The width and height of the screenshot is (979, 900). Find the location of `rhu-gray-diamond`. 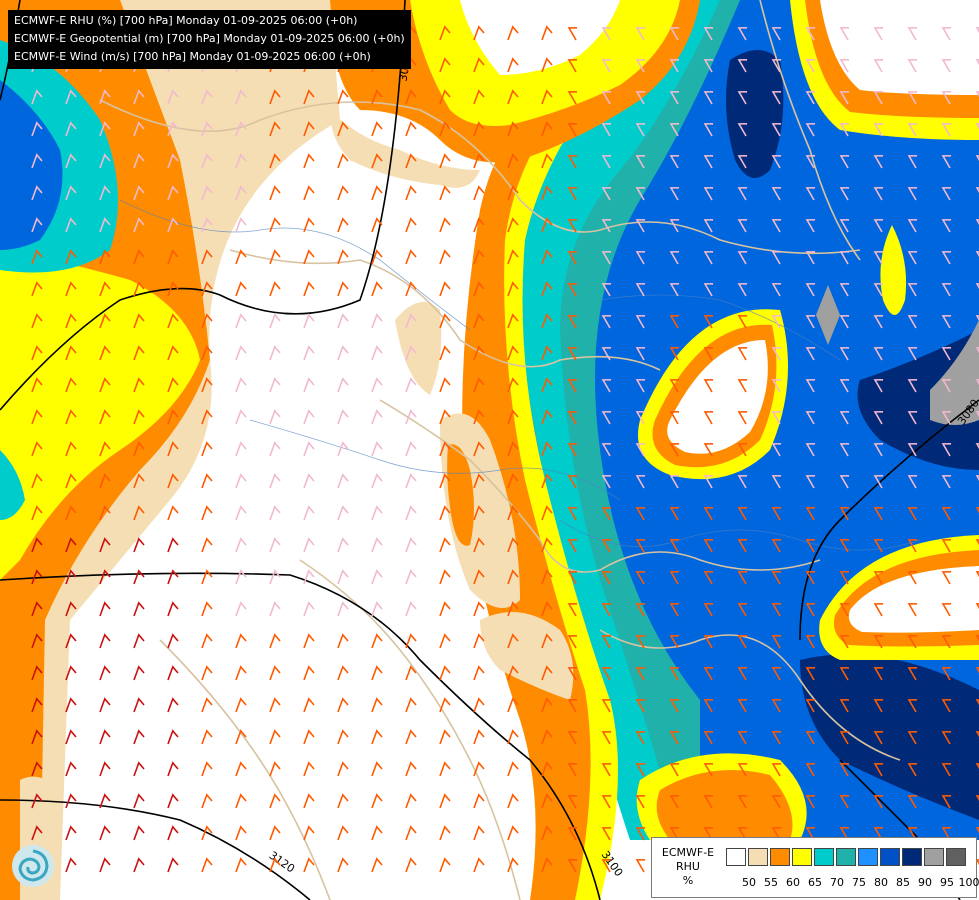

rhu-gray-diamond is located at coordinates (828, 315).